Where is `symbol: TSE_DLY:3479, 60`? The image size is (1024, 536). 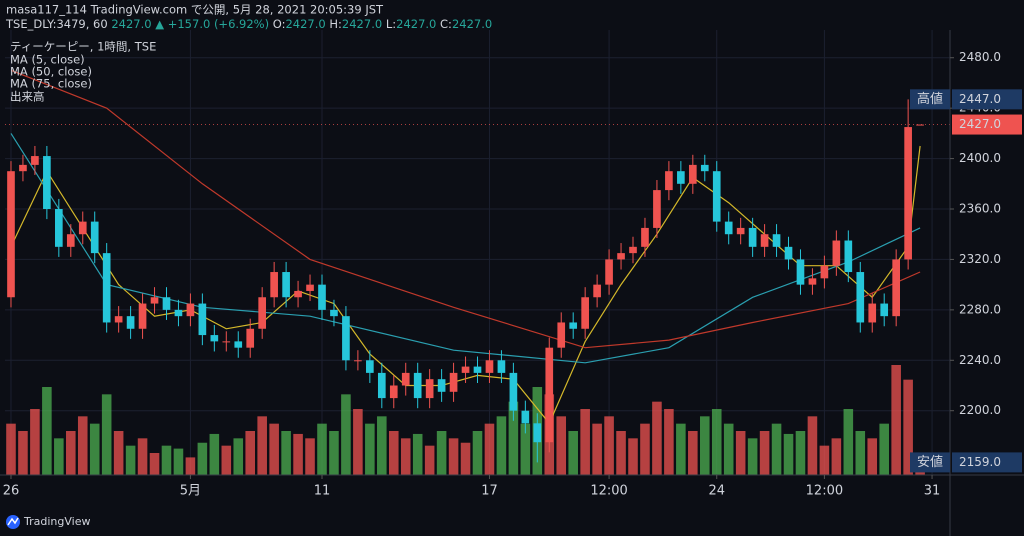
symbol: TSE_DLY:3479, 60 is located at coordinates (56, 24).